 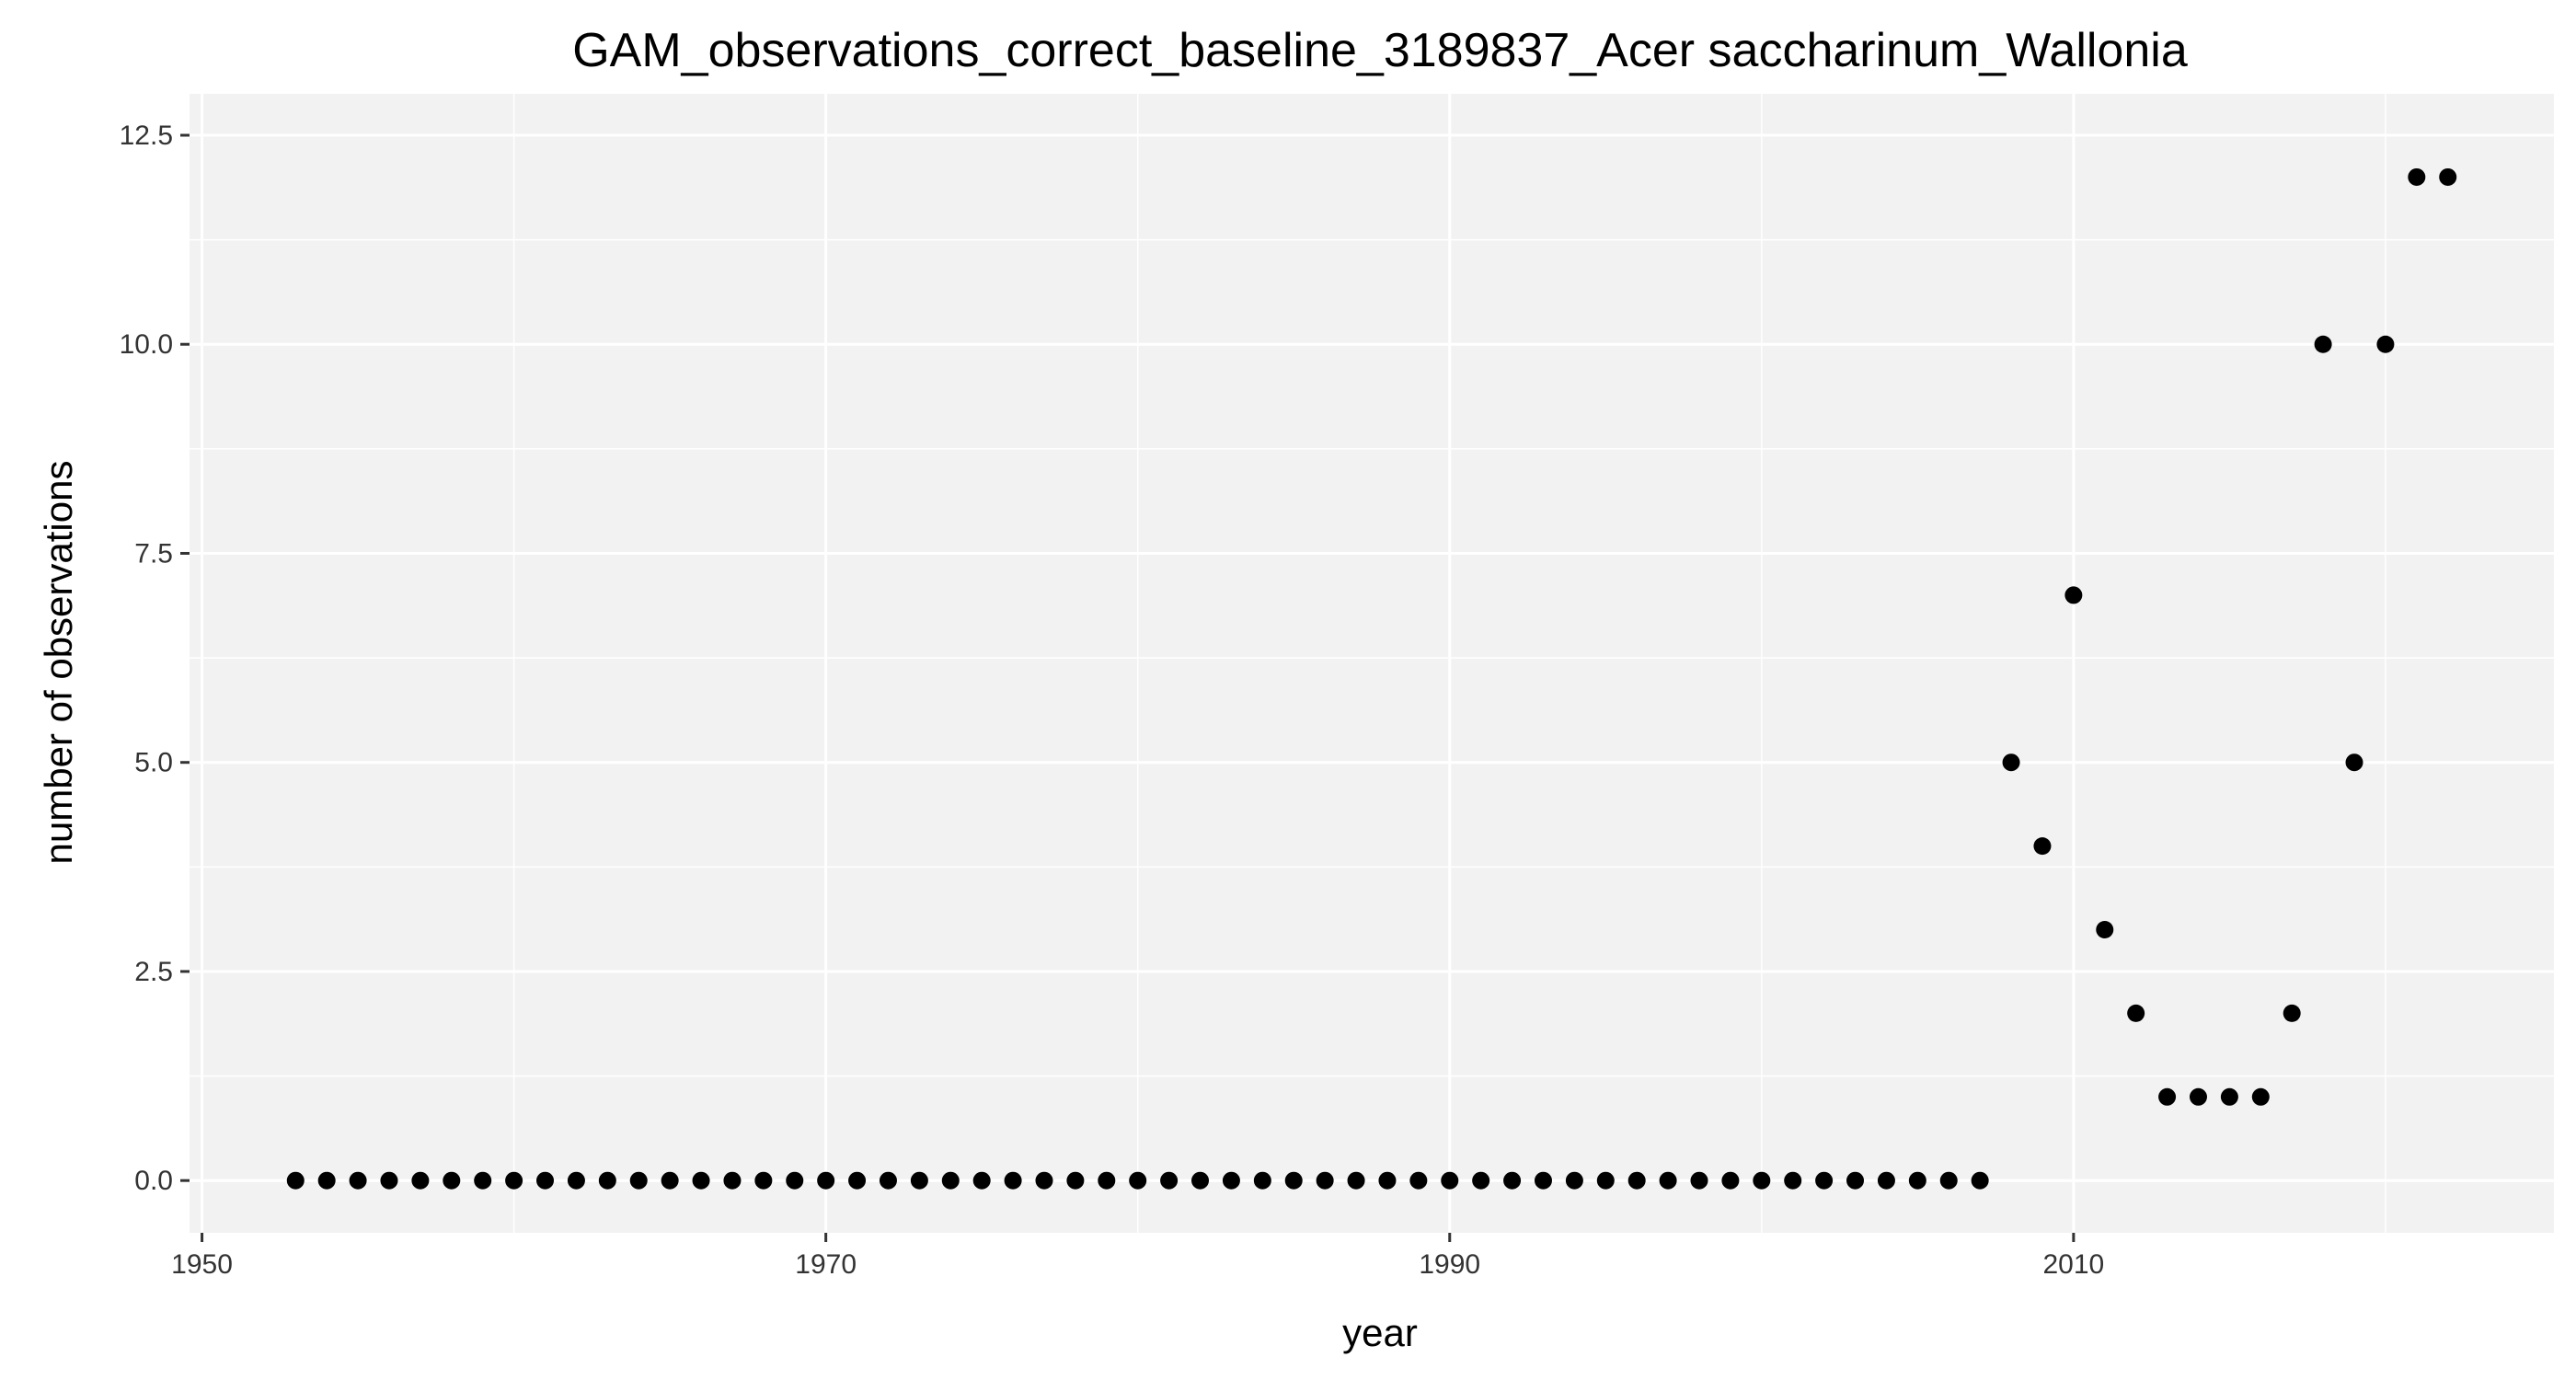 I want to click on y-tick-label: 5.0, so click(x=153, y=763).